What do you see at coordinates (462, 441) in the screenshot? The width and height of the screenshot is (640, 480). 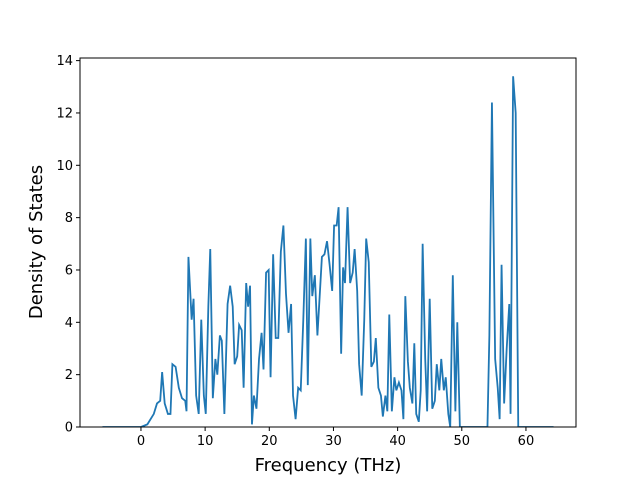 I see `x-tick-label: 50` at bounding box center [462, 441].